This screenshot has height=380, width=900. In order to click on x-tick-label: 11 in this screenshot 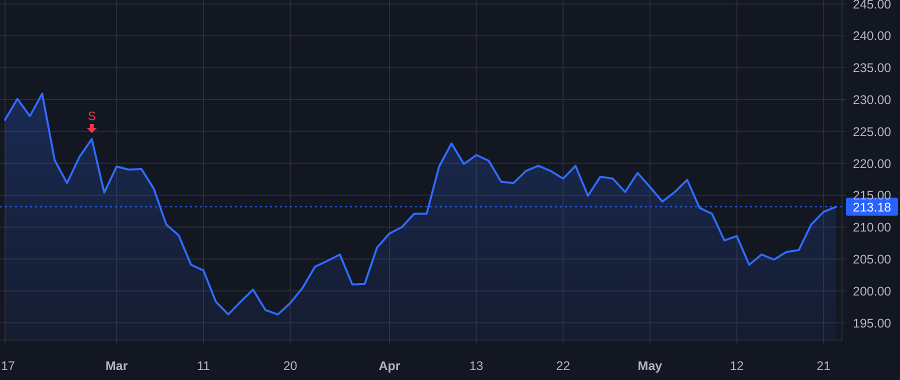, I will do `click(203, 366)`.